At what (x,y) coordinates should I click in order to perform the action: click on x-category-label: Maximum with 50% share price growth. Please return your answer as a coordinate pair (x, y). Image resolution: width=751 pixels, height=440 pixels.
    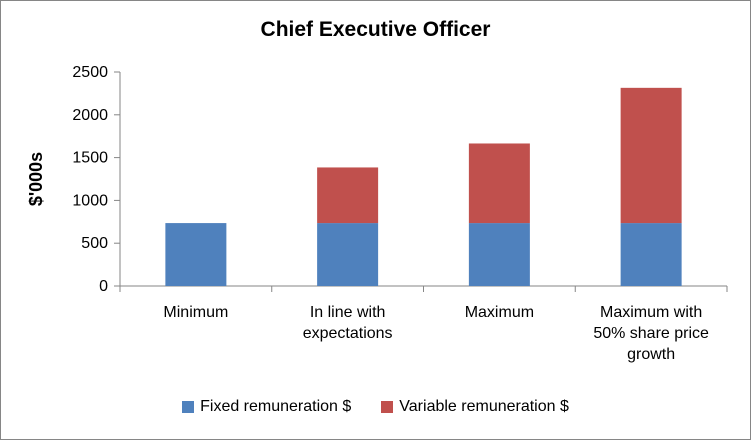
    Looking at the image, I should click on (651, 333).